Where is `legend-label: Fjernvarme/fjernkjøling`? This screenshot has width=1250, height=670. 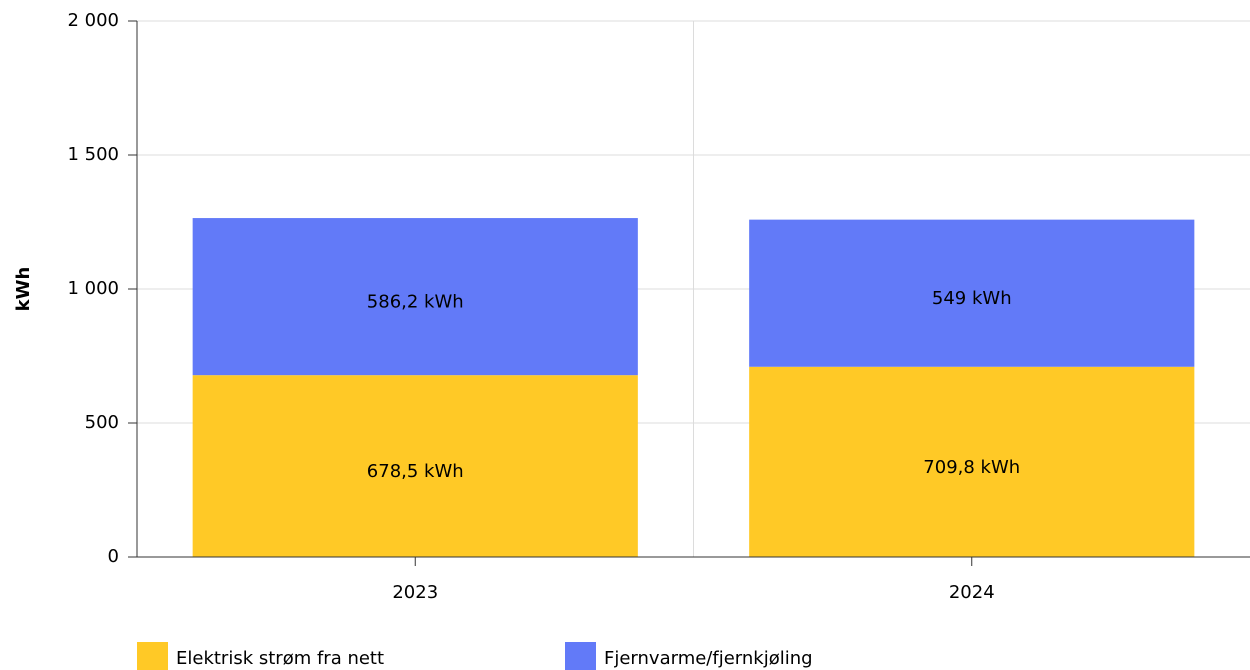
legend-label: Fjernvarme/fjernkjøling is located at coordinates (708, 658).